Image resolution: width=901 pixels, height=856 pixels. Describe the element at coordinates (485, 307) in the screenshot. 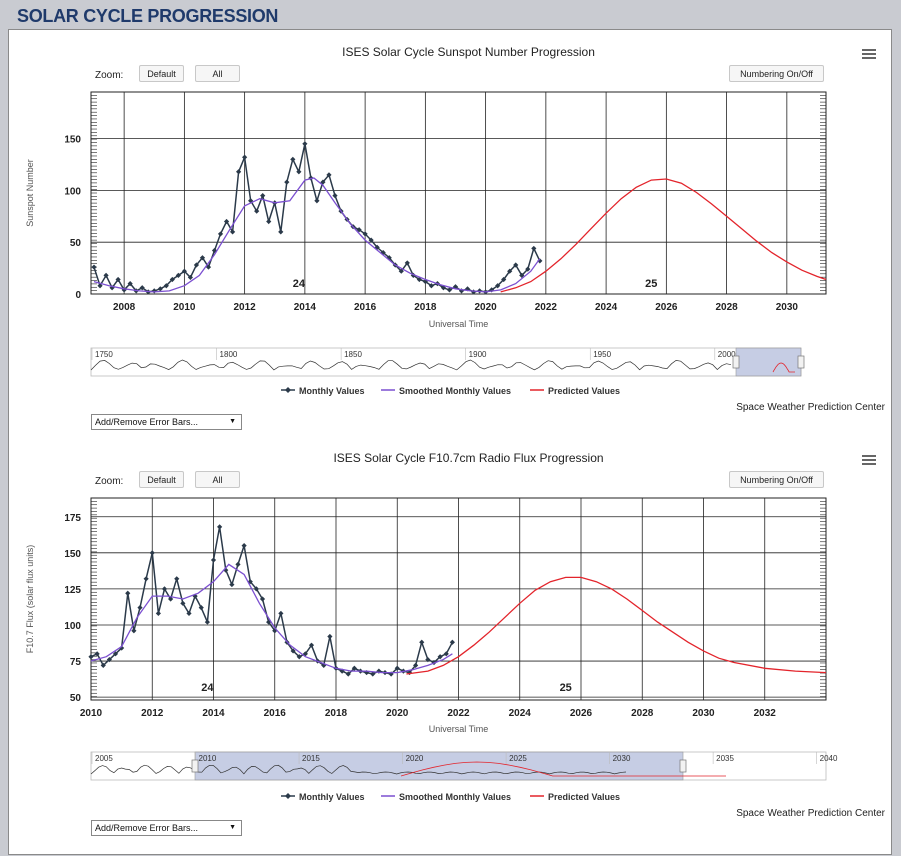

I see `x-tick-label: 2020` at that location.